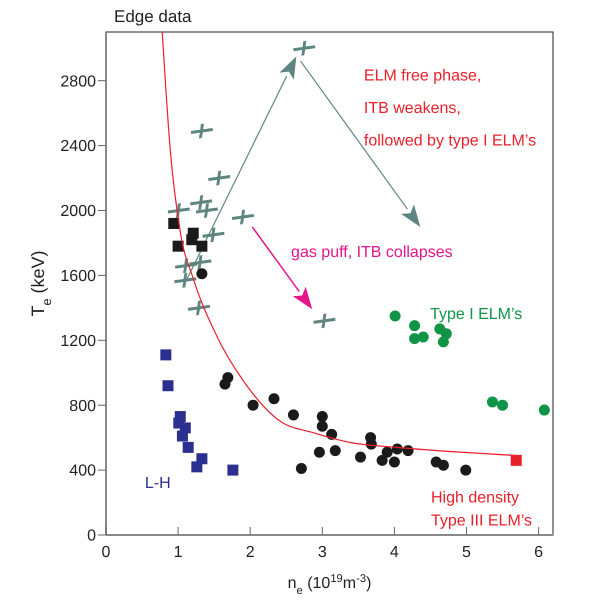 The image size is (595, 610). Describe the element at coordinates (467, 552) in the screenshot. I see `x-tick-label: 5` at that location.